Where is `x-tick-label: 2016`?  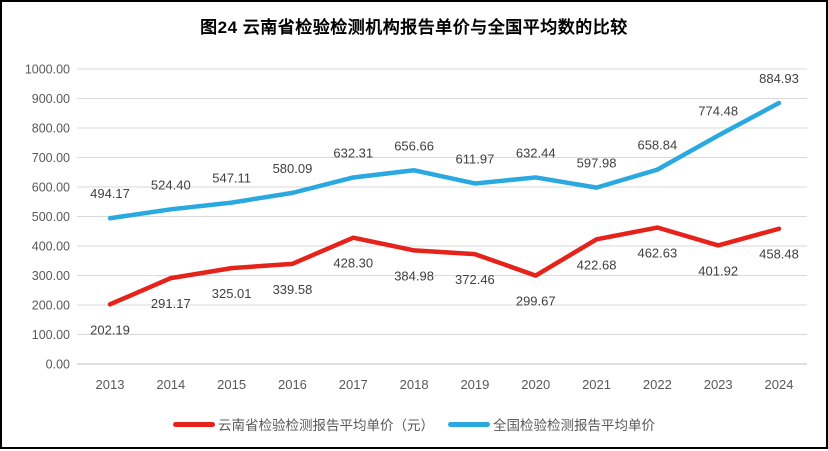
x-tick-label: 2016 is located at coordinates (292, 384).